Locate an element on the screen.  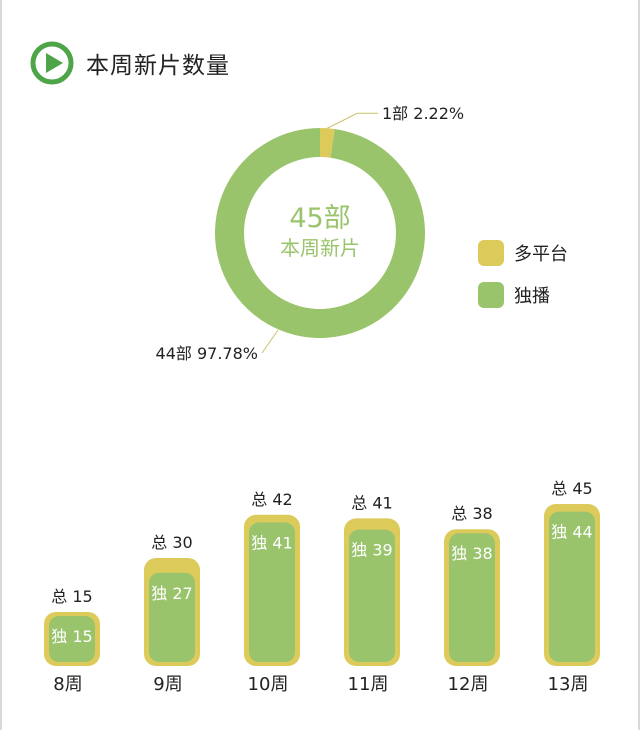
bar-total-label-5: 总 45 is located at coordinates (571, 488).